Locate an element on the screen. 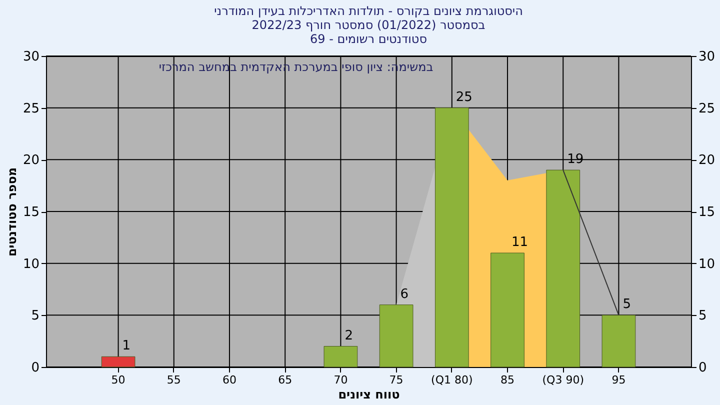 Image resolution: width=720 pixels, height=405 pixels. data-label: 5 is located at coordinates (626, 304).